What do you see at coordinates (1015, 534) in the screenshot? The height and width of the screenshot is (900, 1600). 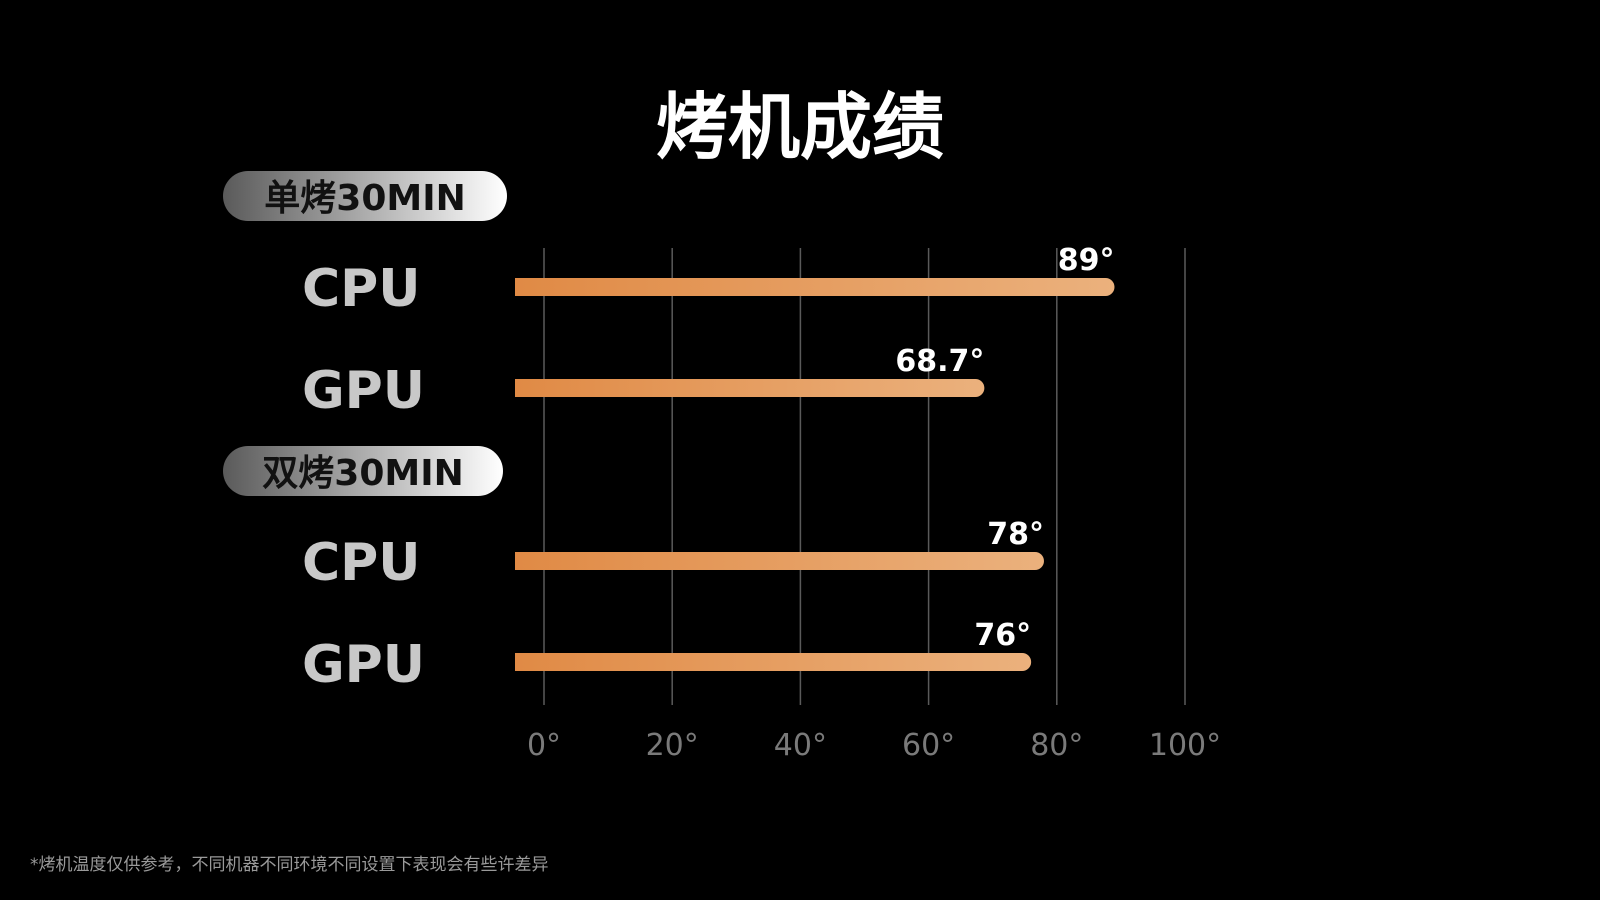 I see `value-label-dual-cpu: 78°` at bounding box center [1015, 534].